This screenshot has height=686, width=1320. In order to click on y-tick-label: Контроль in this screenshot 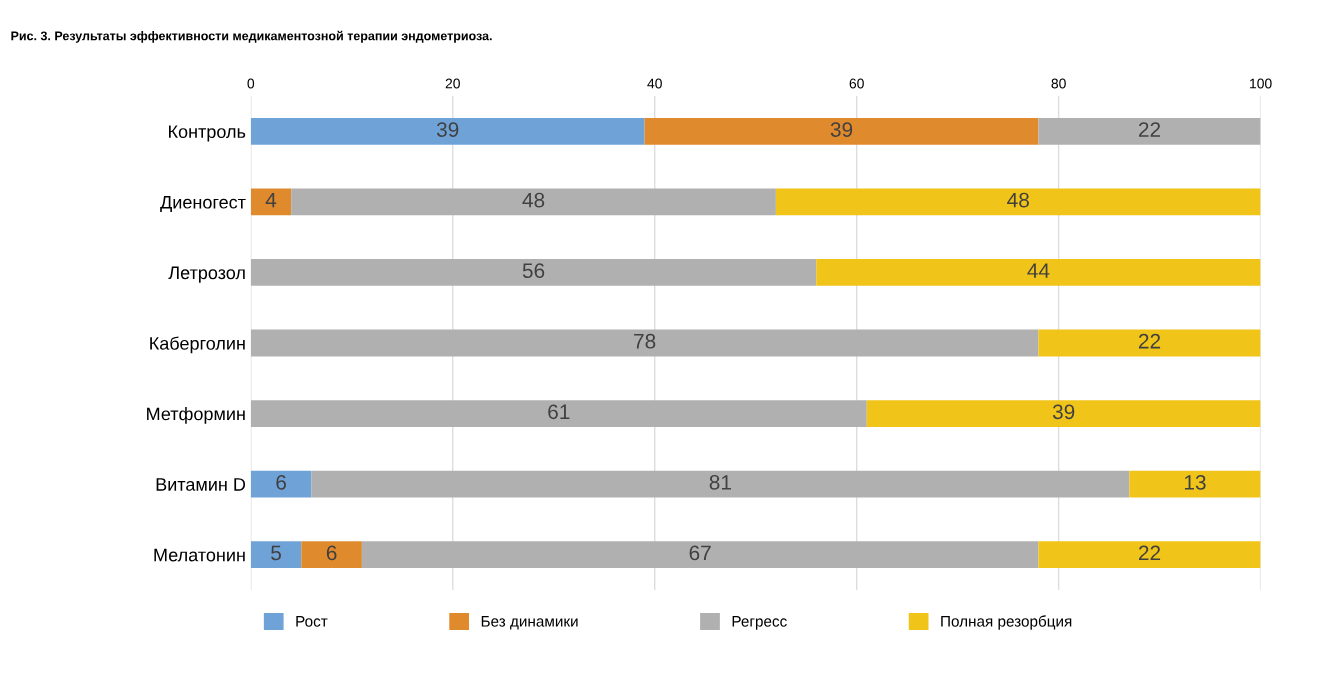, I will do `click(207, 133)`.